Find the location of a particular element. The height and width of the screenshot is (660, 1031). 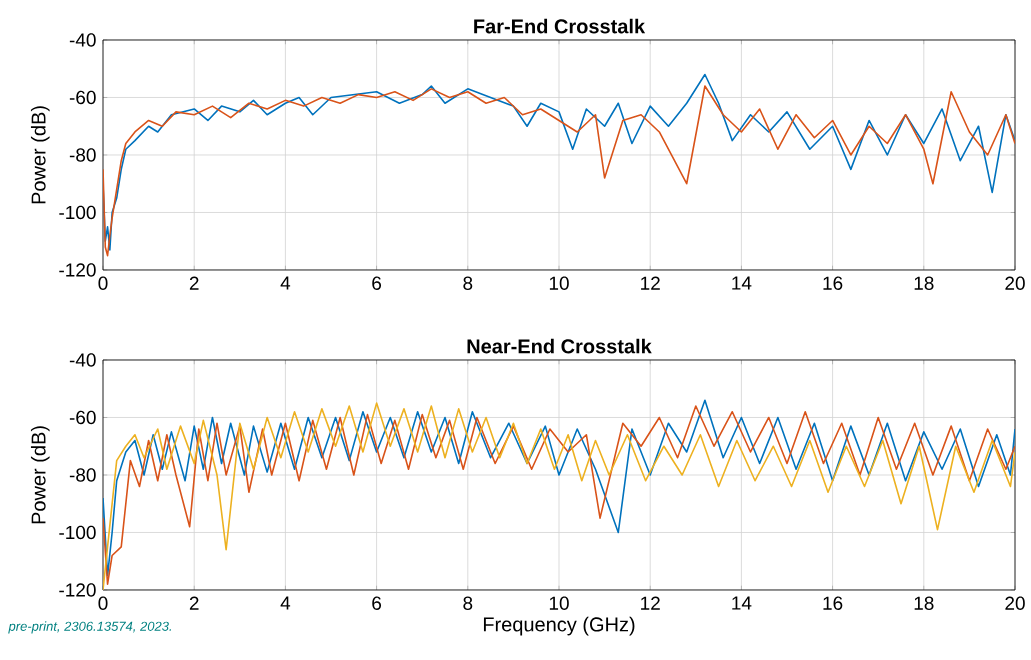

chart-title: Near-End Crosstalk is located at coordinates (559, 346).